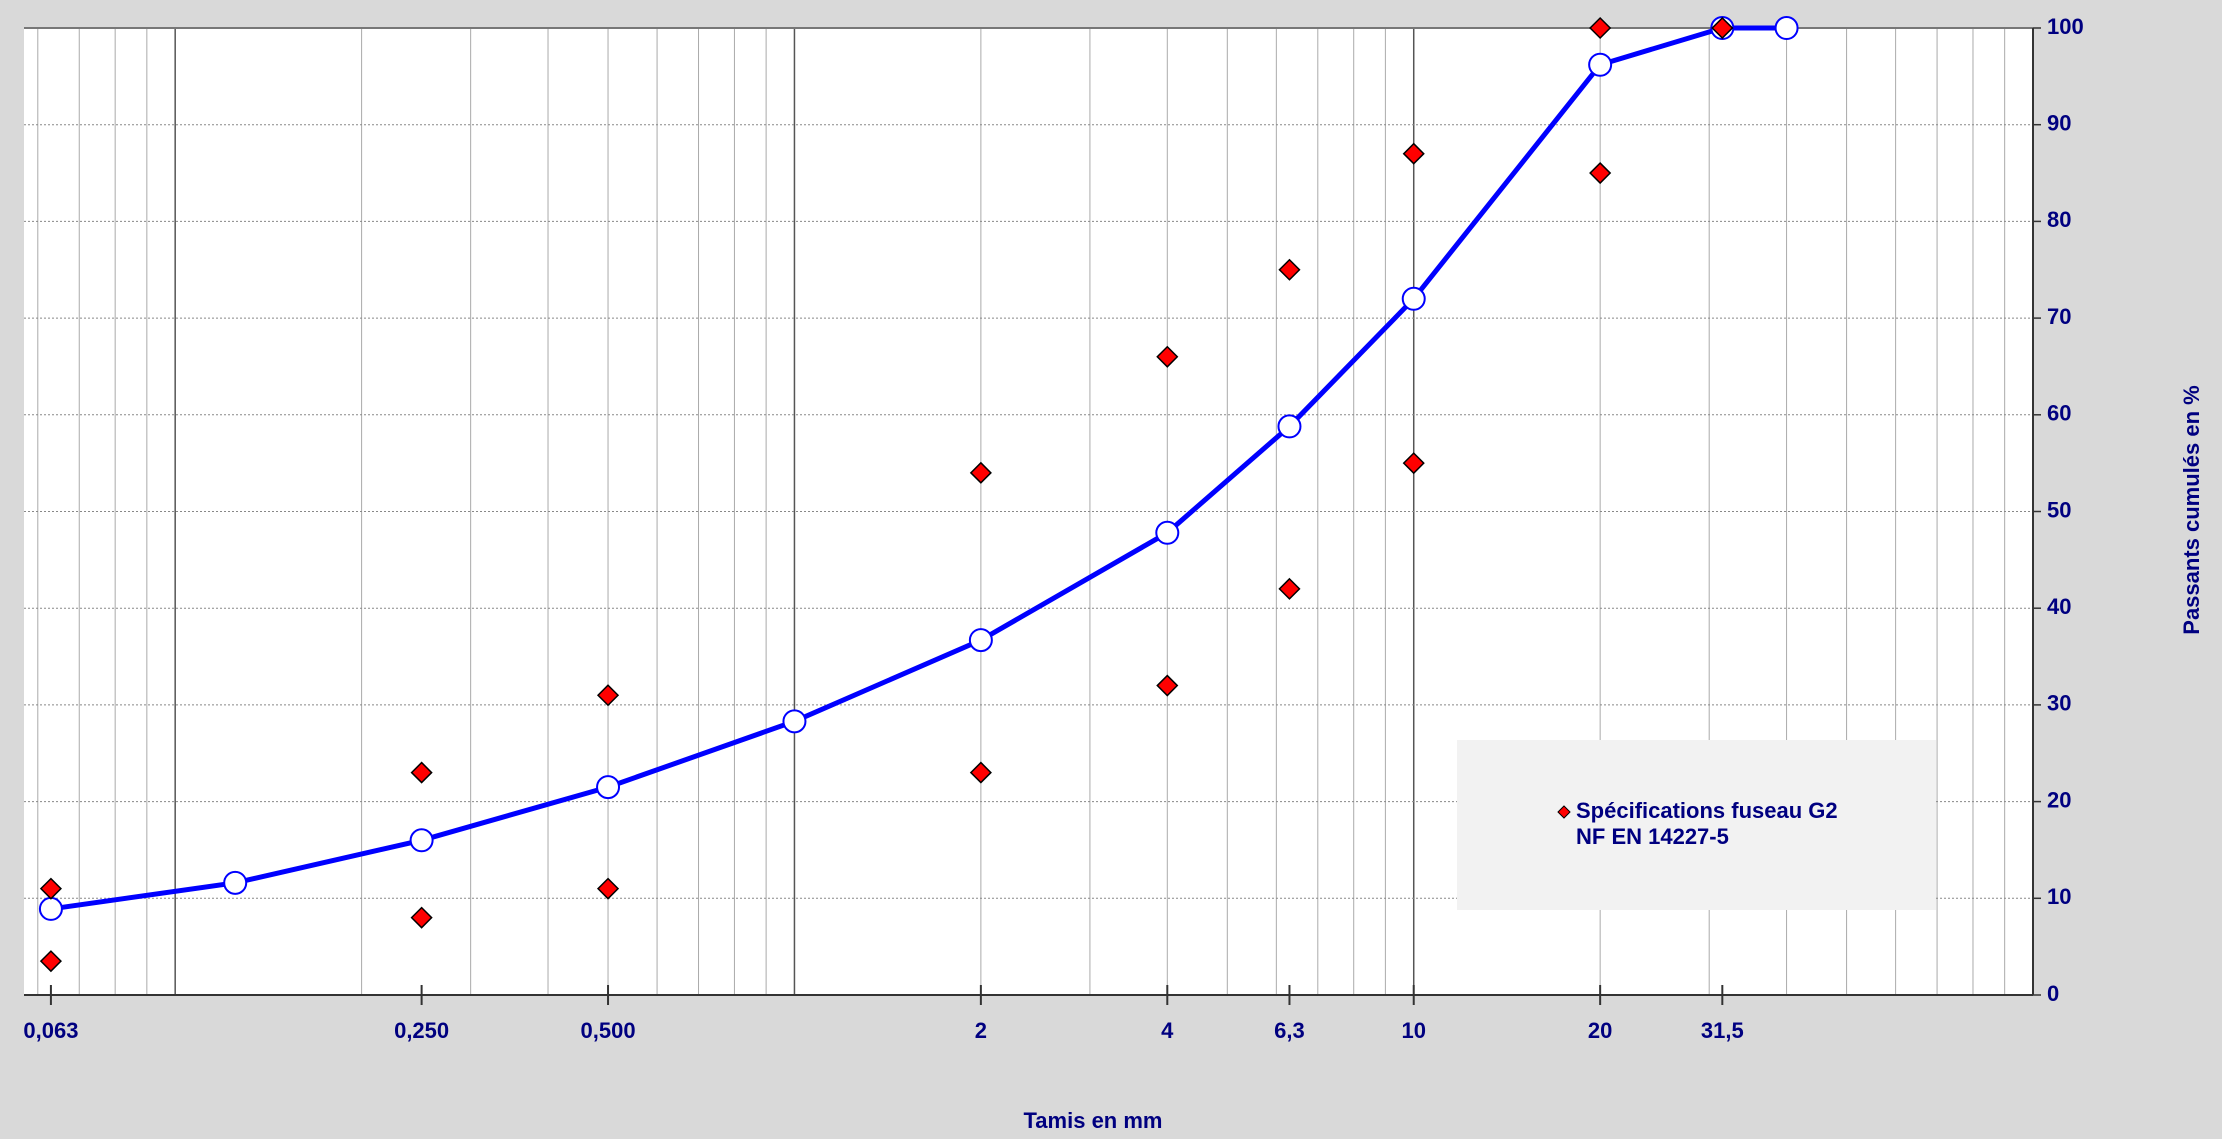 This screenshot has width=2222, height=1139. What do you see at coordinates (1093, 1120) in the screenshot?
I see `x-axis-title: Tamis en mm` at bounding box center [1093, 1120].